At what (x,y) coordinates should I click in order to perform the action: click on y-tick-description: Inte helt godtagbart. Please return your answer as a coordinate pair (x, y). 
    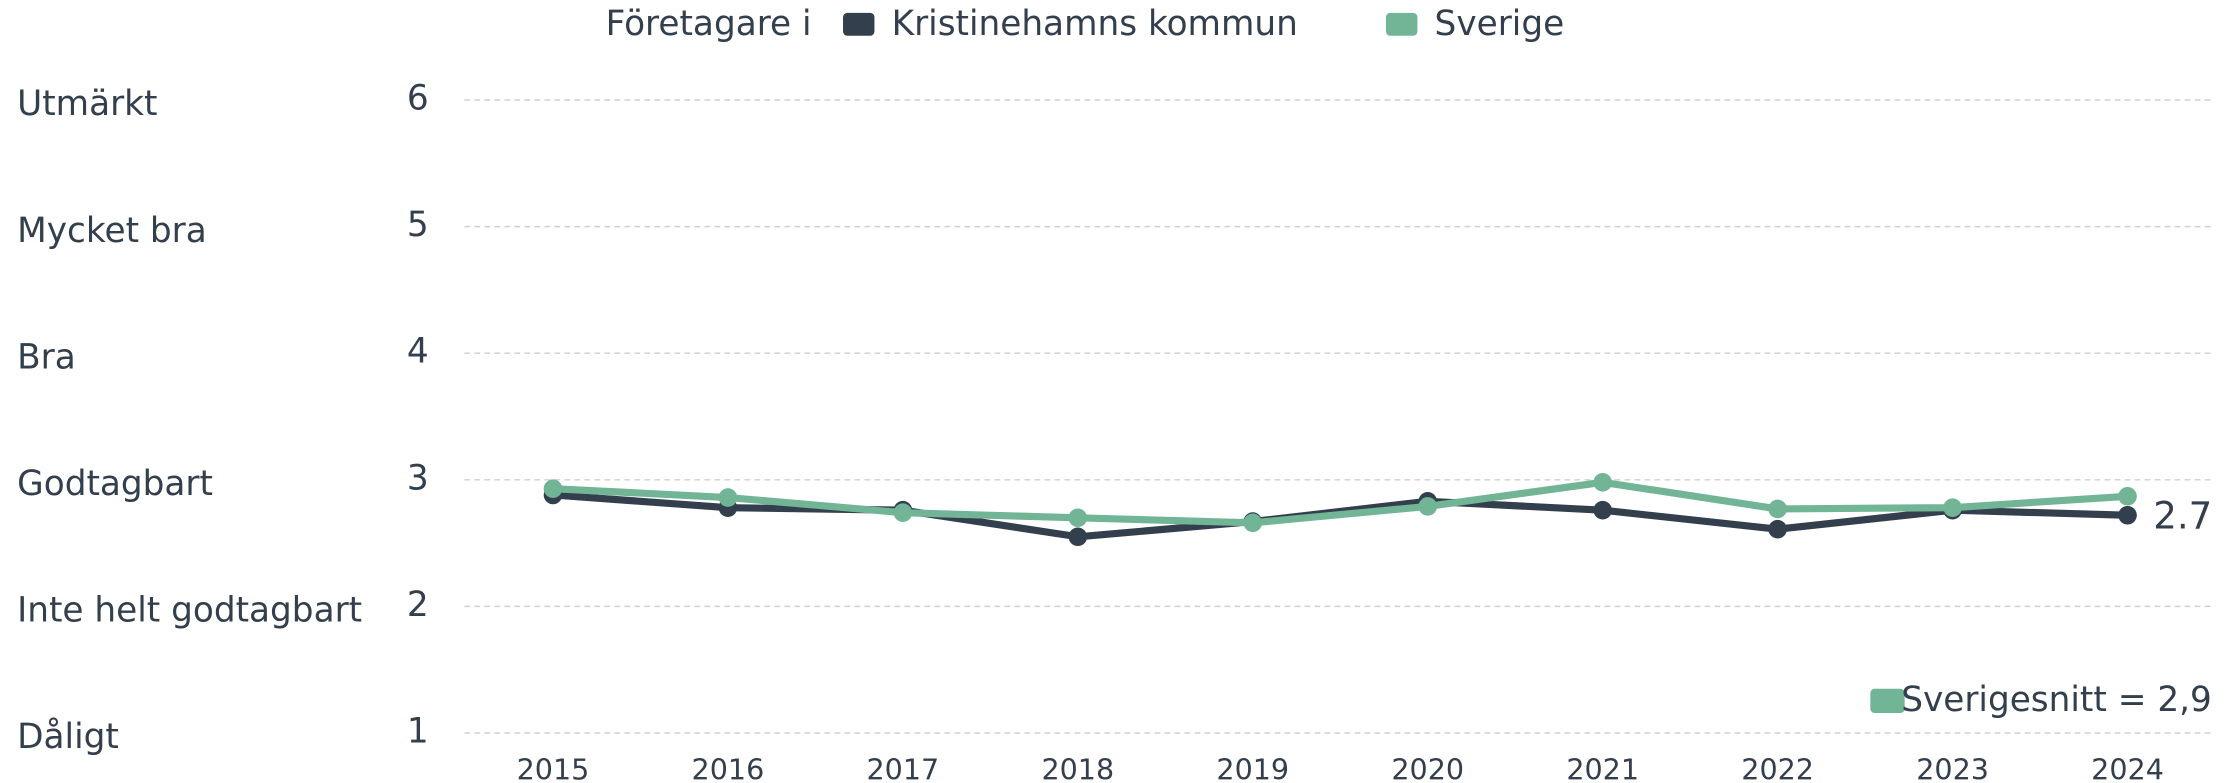
    Looking at the image, I should click on (189, 611).